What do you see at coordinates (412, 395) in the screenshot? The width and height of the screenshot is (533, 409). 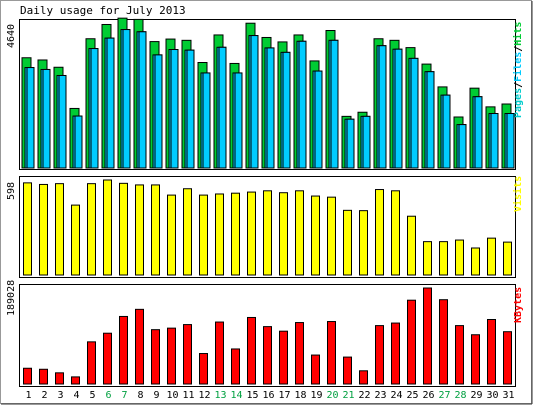 I see `day-label-25: 25` at bounding box center [412, 395].